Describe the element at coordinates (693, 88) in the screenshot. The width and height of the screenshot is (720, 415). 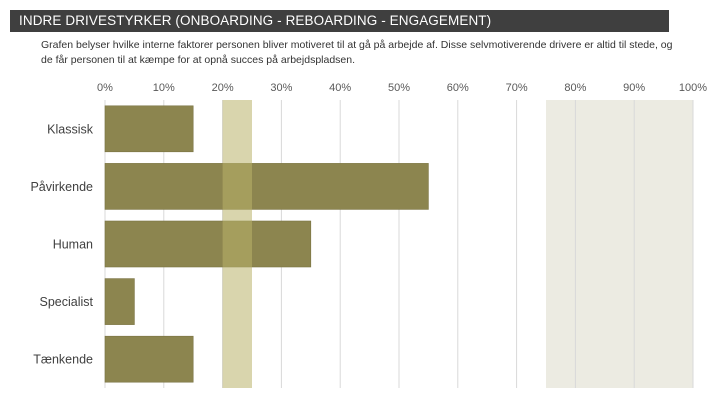
I see `x-tick-label: 100%` at that location.